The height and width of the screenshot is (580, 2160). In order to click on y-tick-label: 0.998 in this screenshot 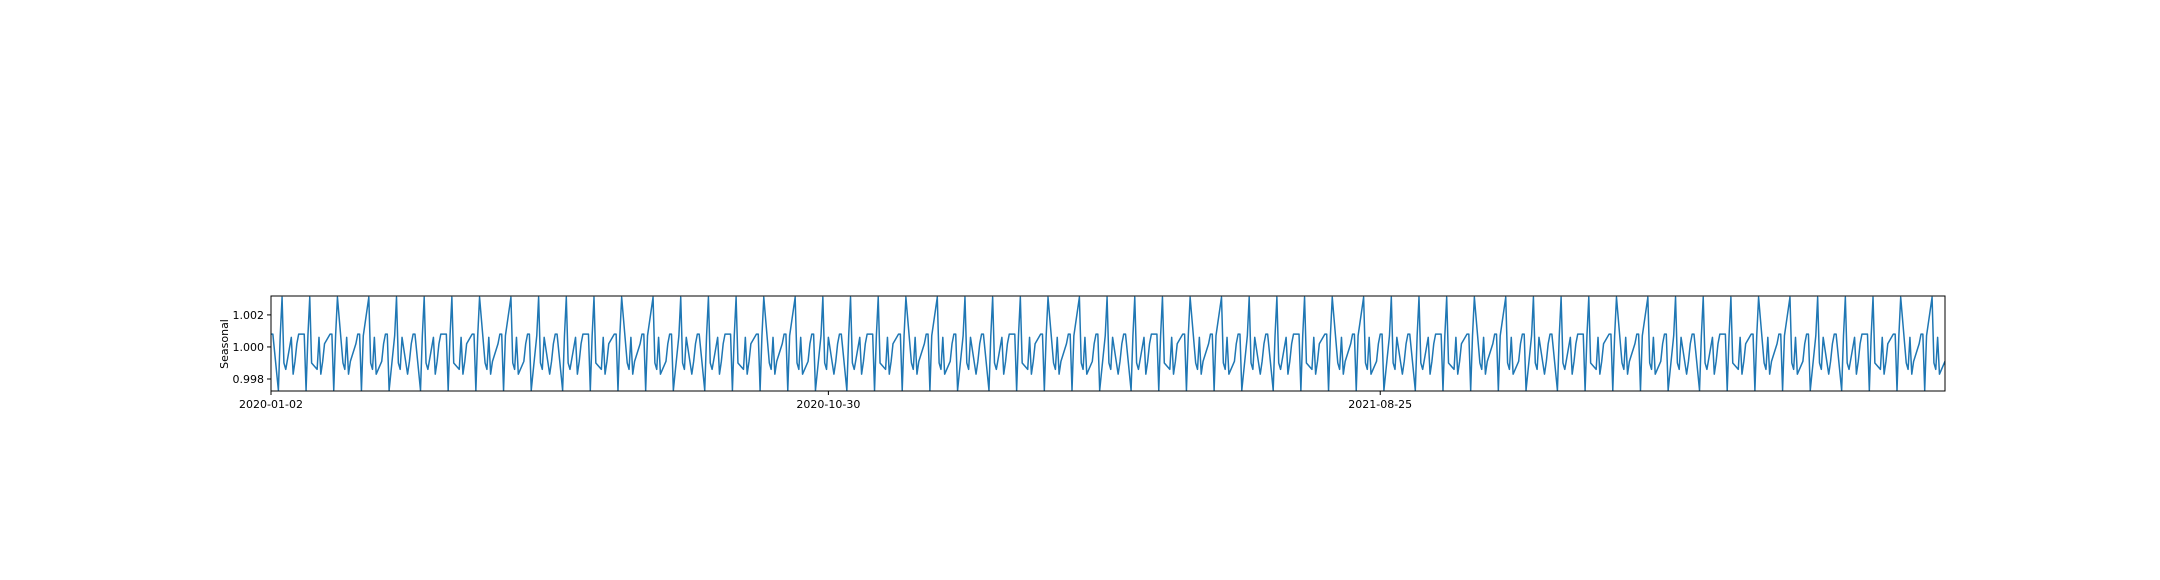, I will do `click(249, 379)`.